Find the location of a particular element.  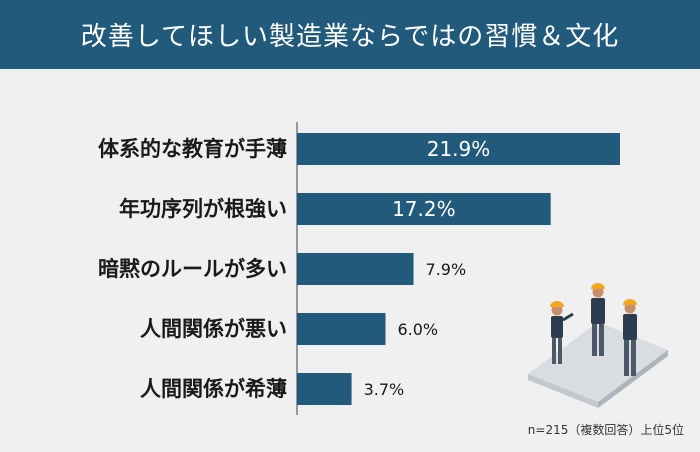

value-label-4: 6.0% is located at coordinates (417, 329).